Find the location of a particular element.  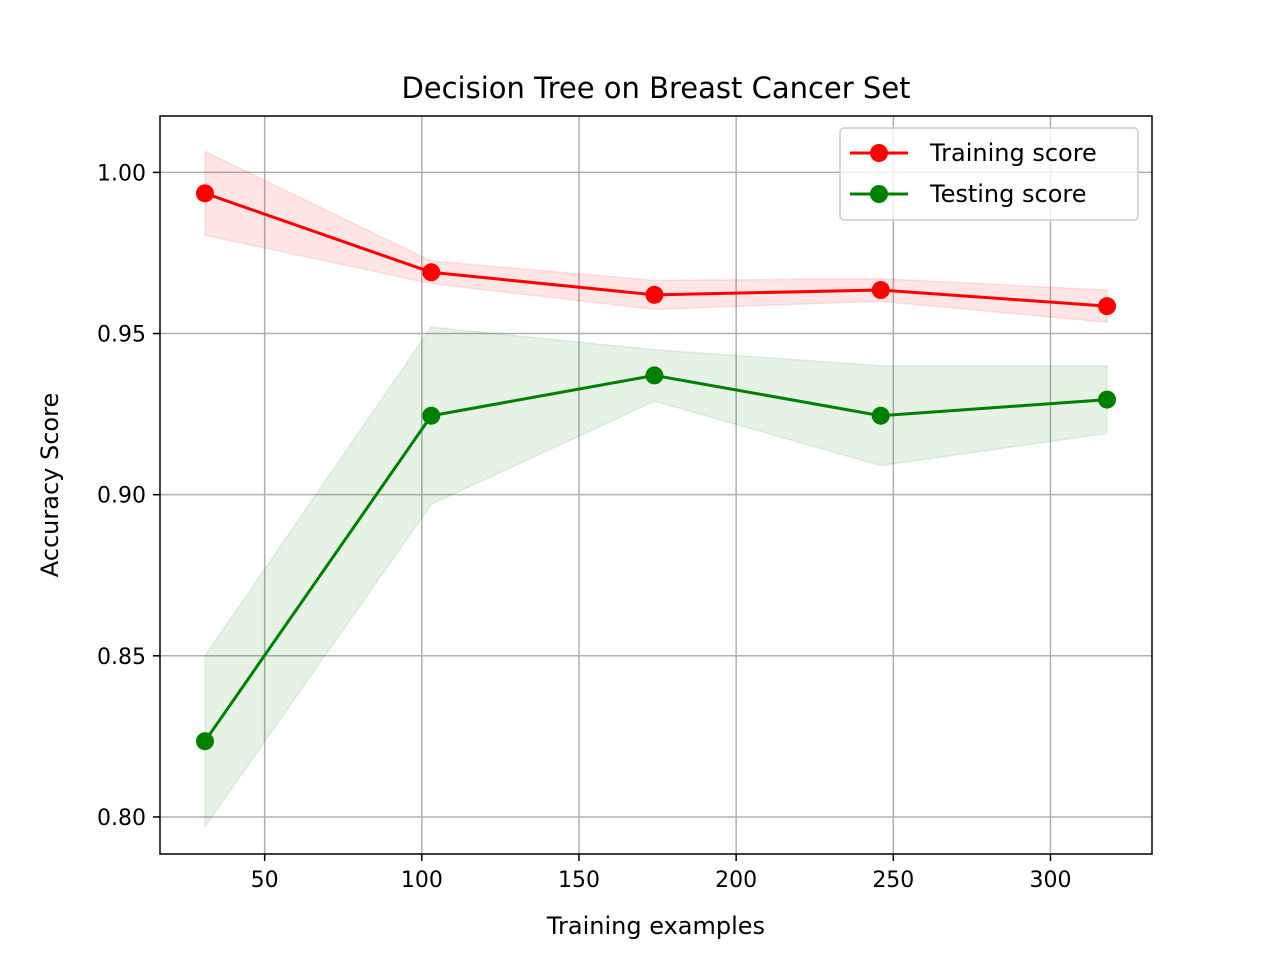

x-tick-label: 50 is located at coordinates (265, 880).